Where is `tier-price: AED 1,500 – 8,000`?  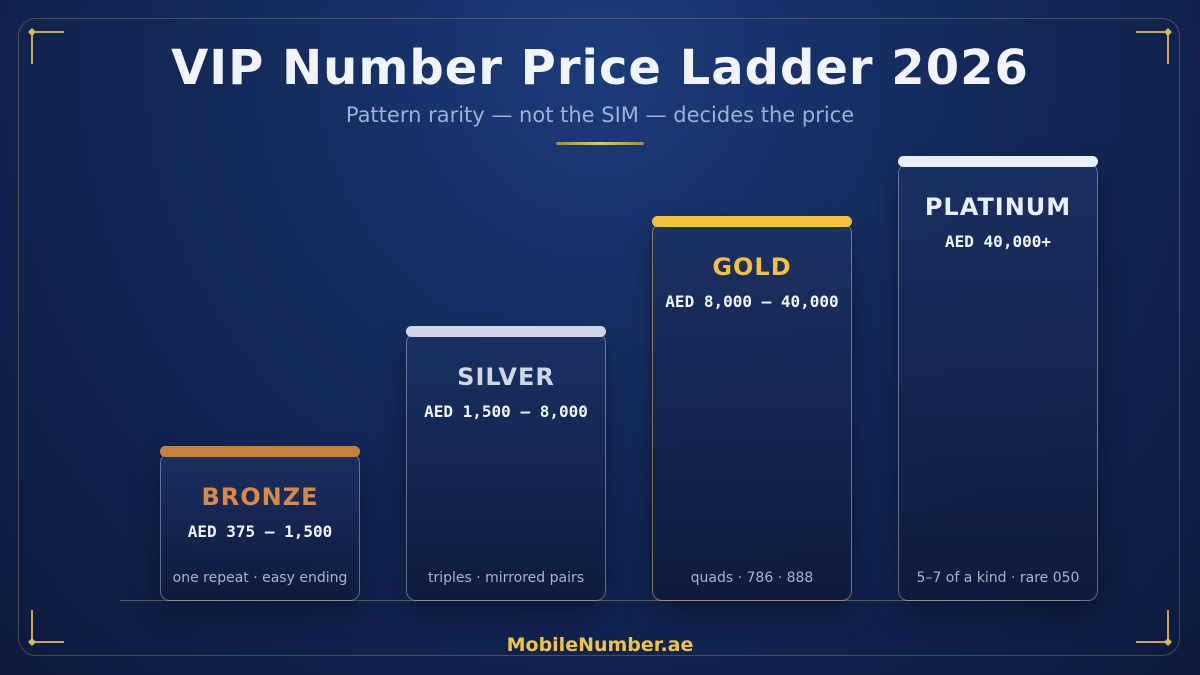
tier-price: AED 1,500 – 8,000 is located at coordinates (506, 411).